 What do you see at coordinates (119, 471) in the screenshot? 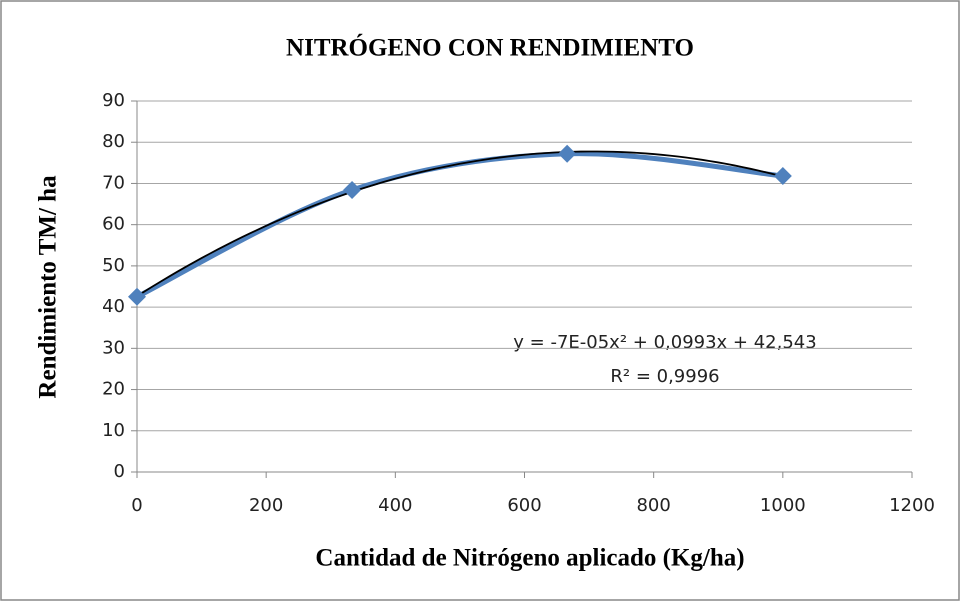
I see `y-tick-label: 0` at bounding box center [119, 471].